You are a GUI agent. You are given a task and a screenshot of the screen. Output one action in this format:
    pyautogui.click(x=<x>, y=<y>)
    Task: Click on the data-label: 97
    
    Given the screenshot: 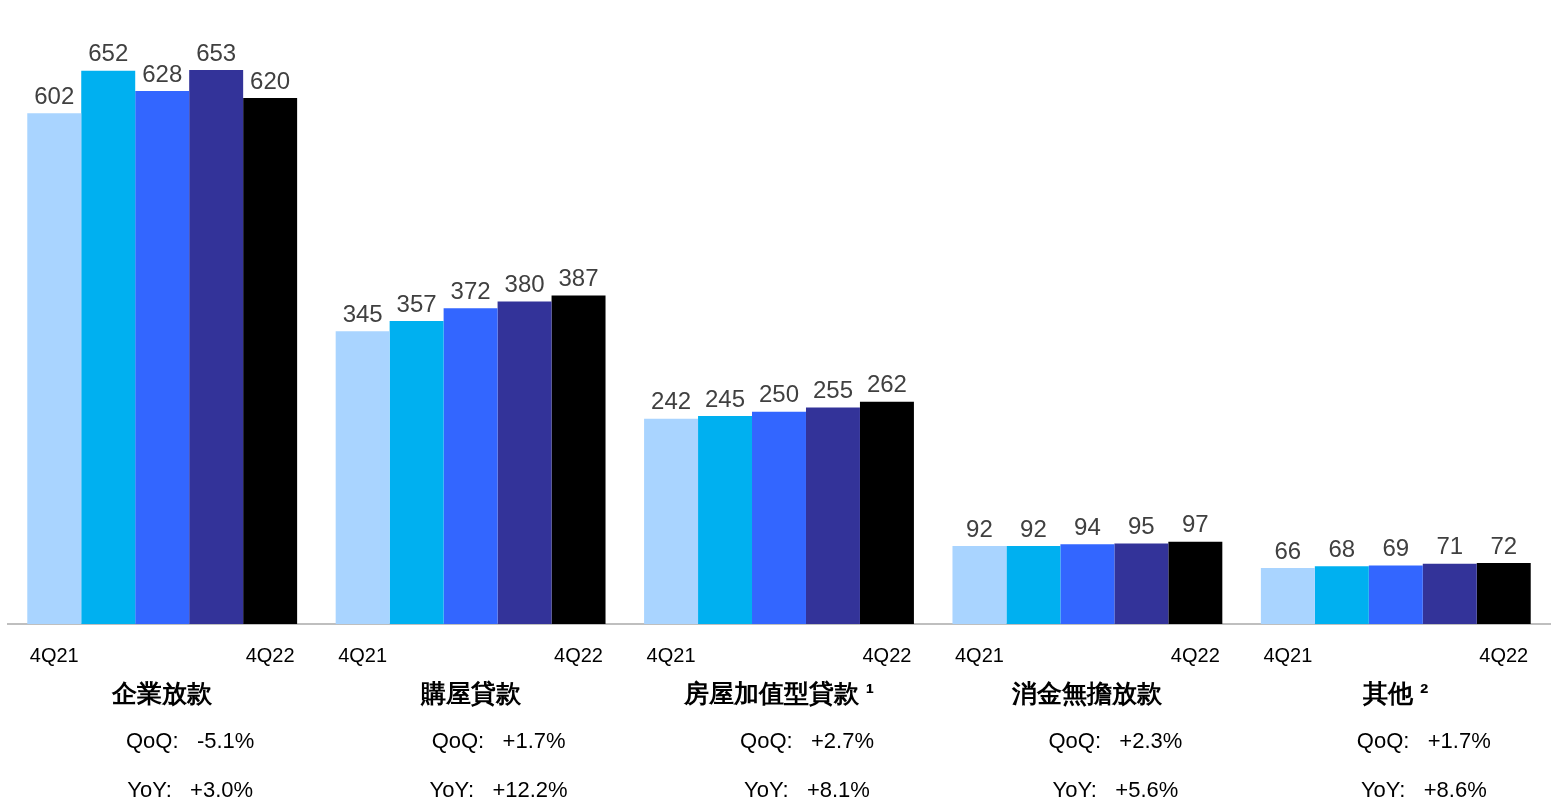 What is the action you would take?
    pyautogui.click(x=1195, y=524)
    